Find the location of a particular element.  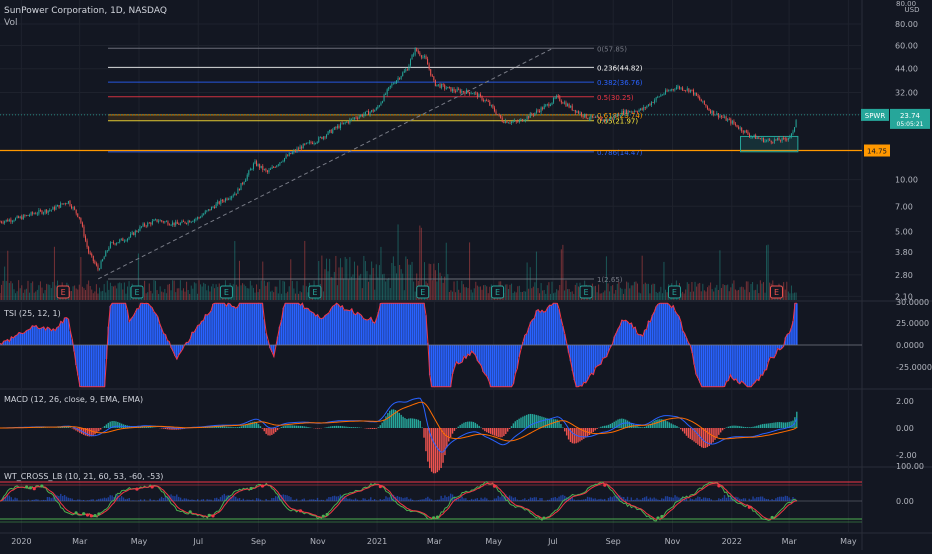

time-label: May is located at coordinates (493, 541).